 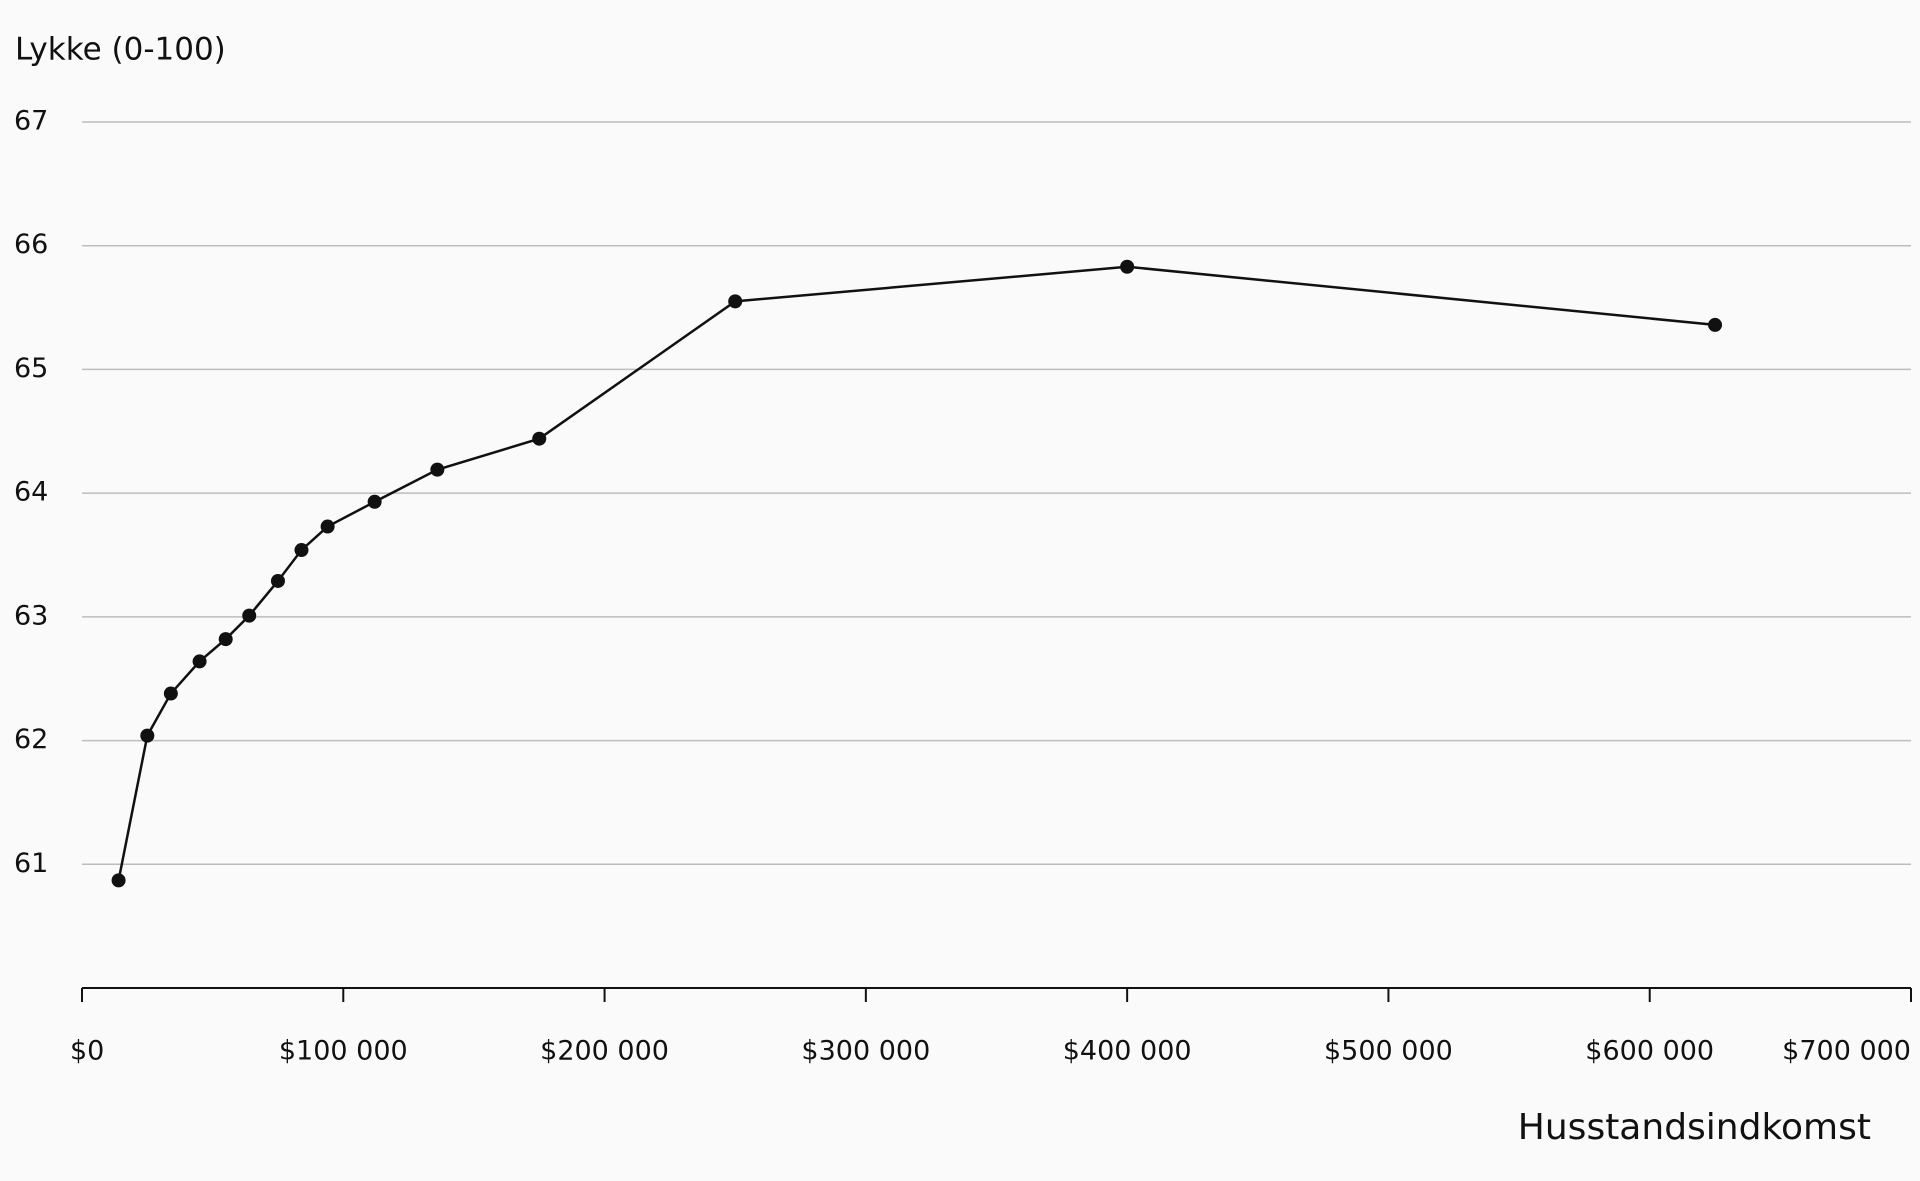 What do you see at coordinates (1127, 1051) in the screenshot?
I see `x-tick-label: $400 000` at bounding box center [1127, 1051].